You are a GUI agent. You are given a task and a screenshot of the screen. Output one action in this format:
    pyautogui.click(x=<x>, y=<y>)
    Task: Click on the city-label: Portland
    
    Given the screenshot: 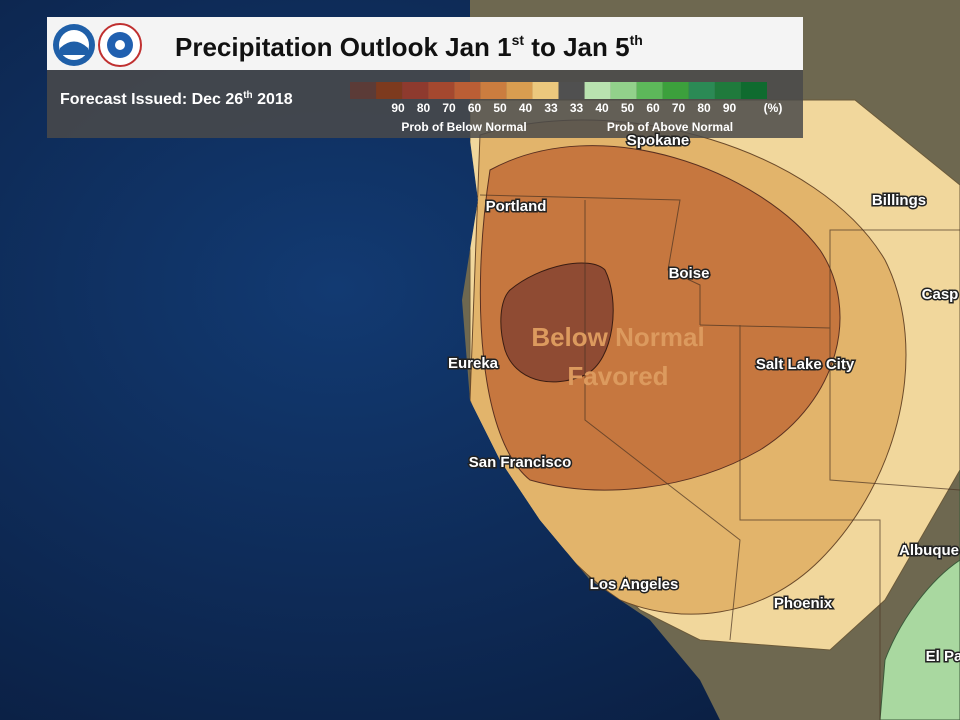 What is the action you would take?
    pyautogui.click(x=516, y=206)
    